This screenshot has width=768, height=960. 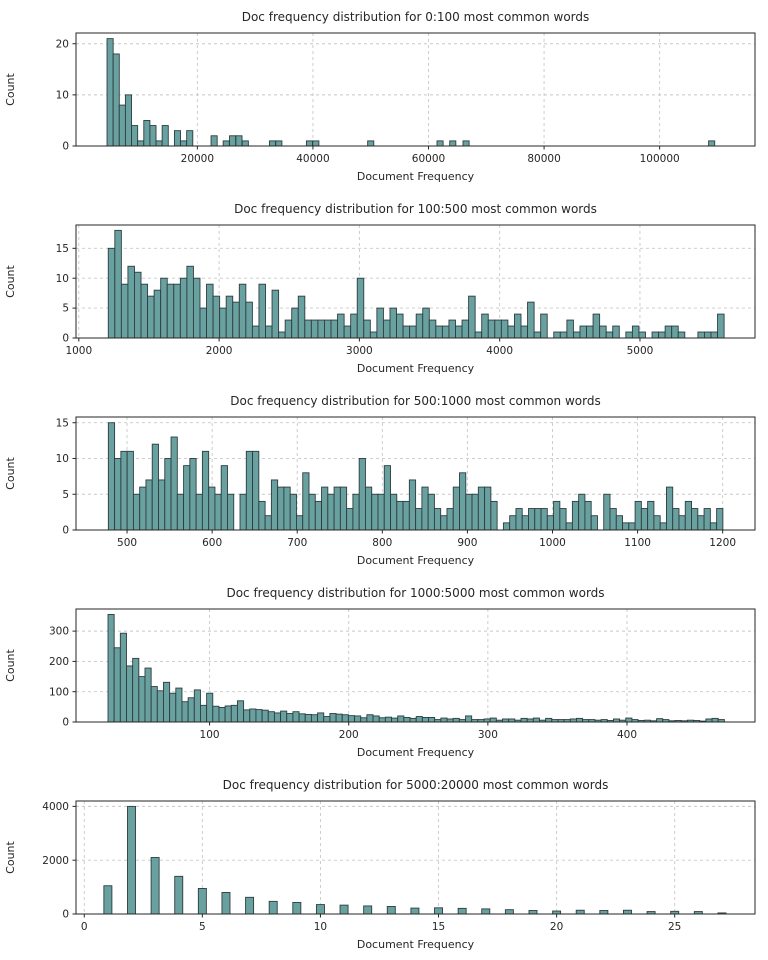 I want to click on y-tick-label: 100, so click(x=59, y=692).